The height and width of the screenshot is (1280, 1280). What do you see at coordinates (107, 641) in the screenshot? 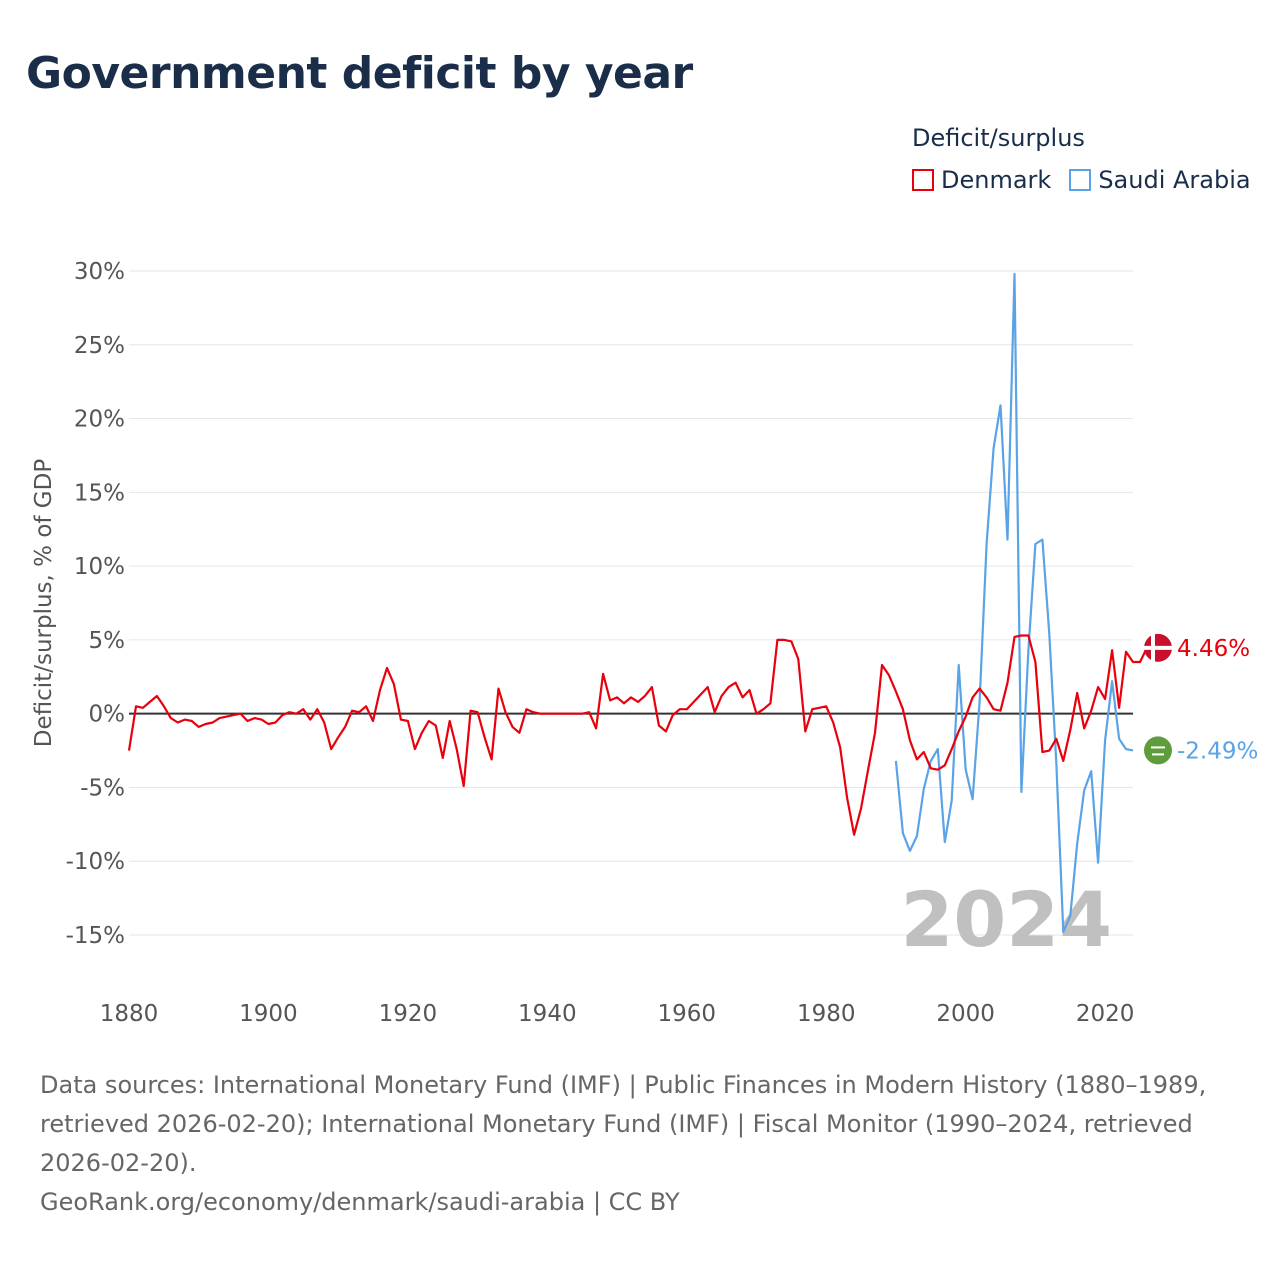
I see `y-tick-label: 5%` at bounding box center [107, 641].